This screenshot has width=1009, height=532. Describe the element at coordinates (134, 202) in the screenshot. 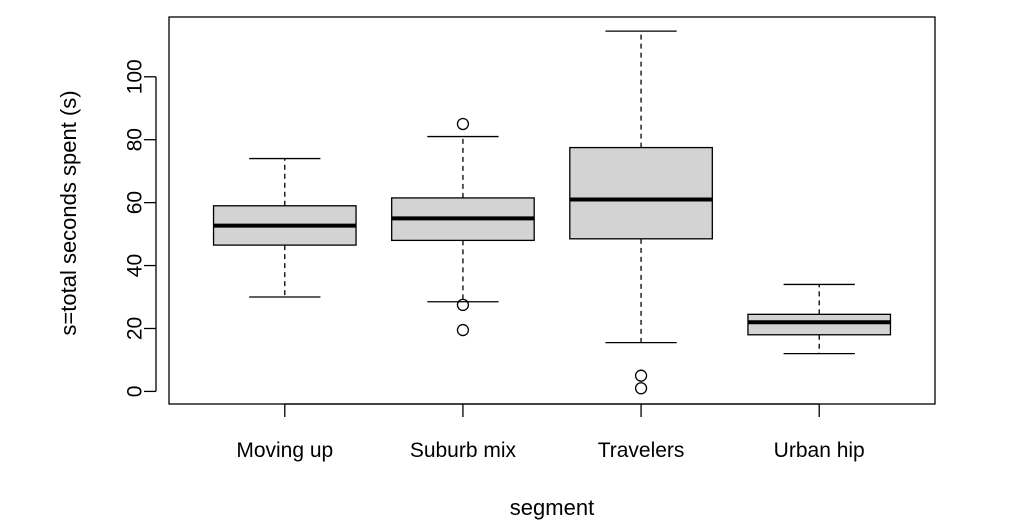

I see `y-tick-label: 60` at that location.